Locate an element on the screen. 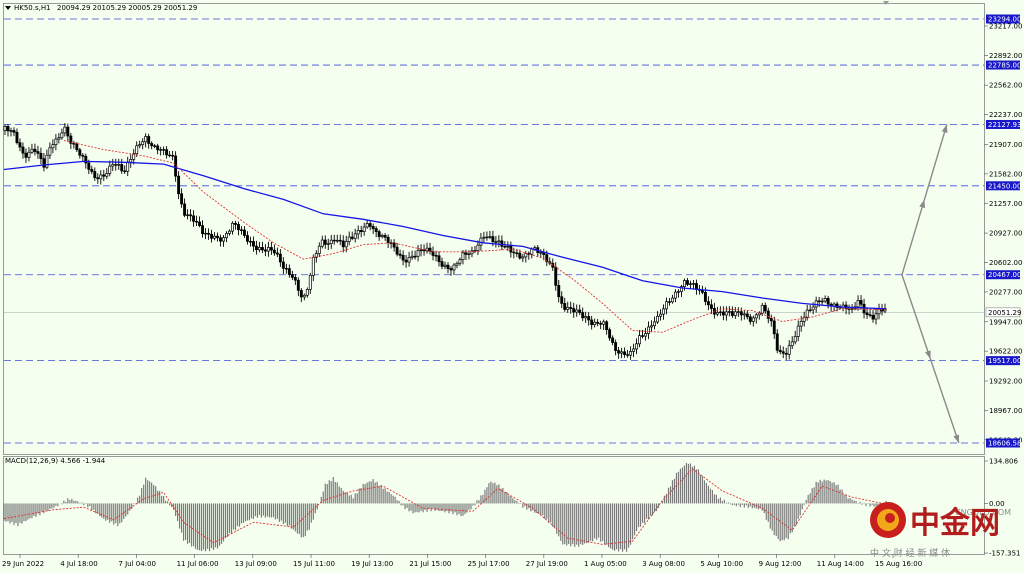 Image resolution: width=1024 pixels, height=573 pixels. level-price-label: 23294.00 is located at coordinates (1004, 20).